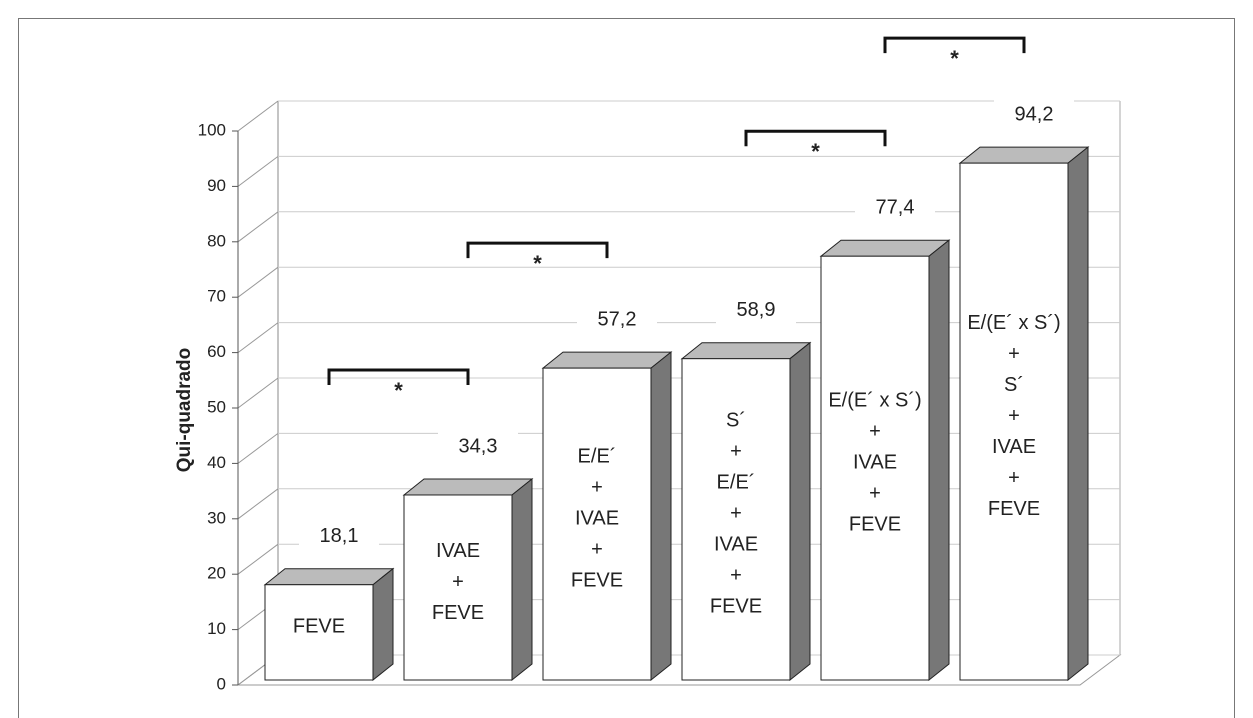 The image size is (1253, 718). Describe the element at coordinates (216, 240) in the screenshot. I see `y-tick-label: 80` at that location.